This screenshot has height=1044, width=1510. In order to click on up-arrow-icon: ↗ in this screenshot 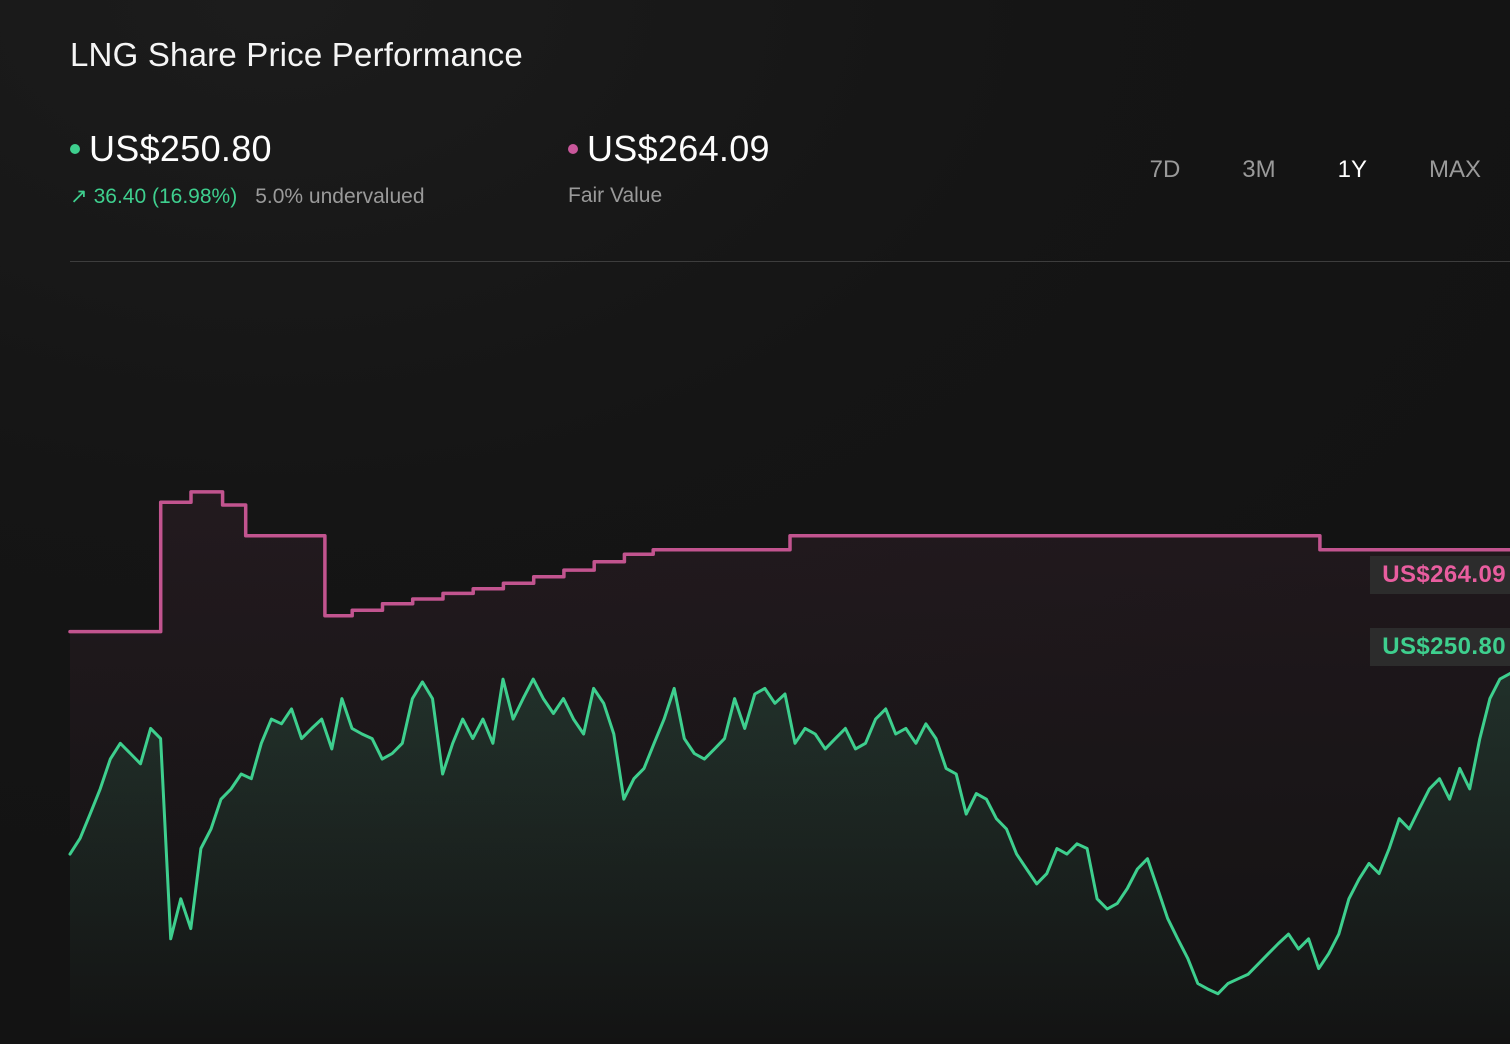, I will do `click(79, 196)`.